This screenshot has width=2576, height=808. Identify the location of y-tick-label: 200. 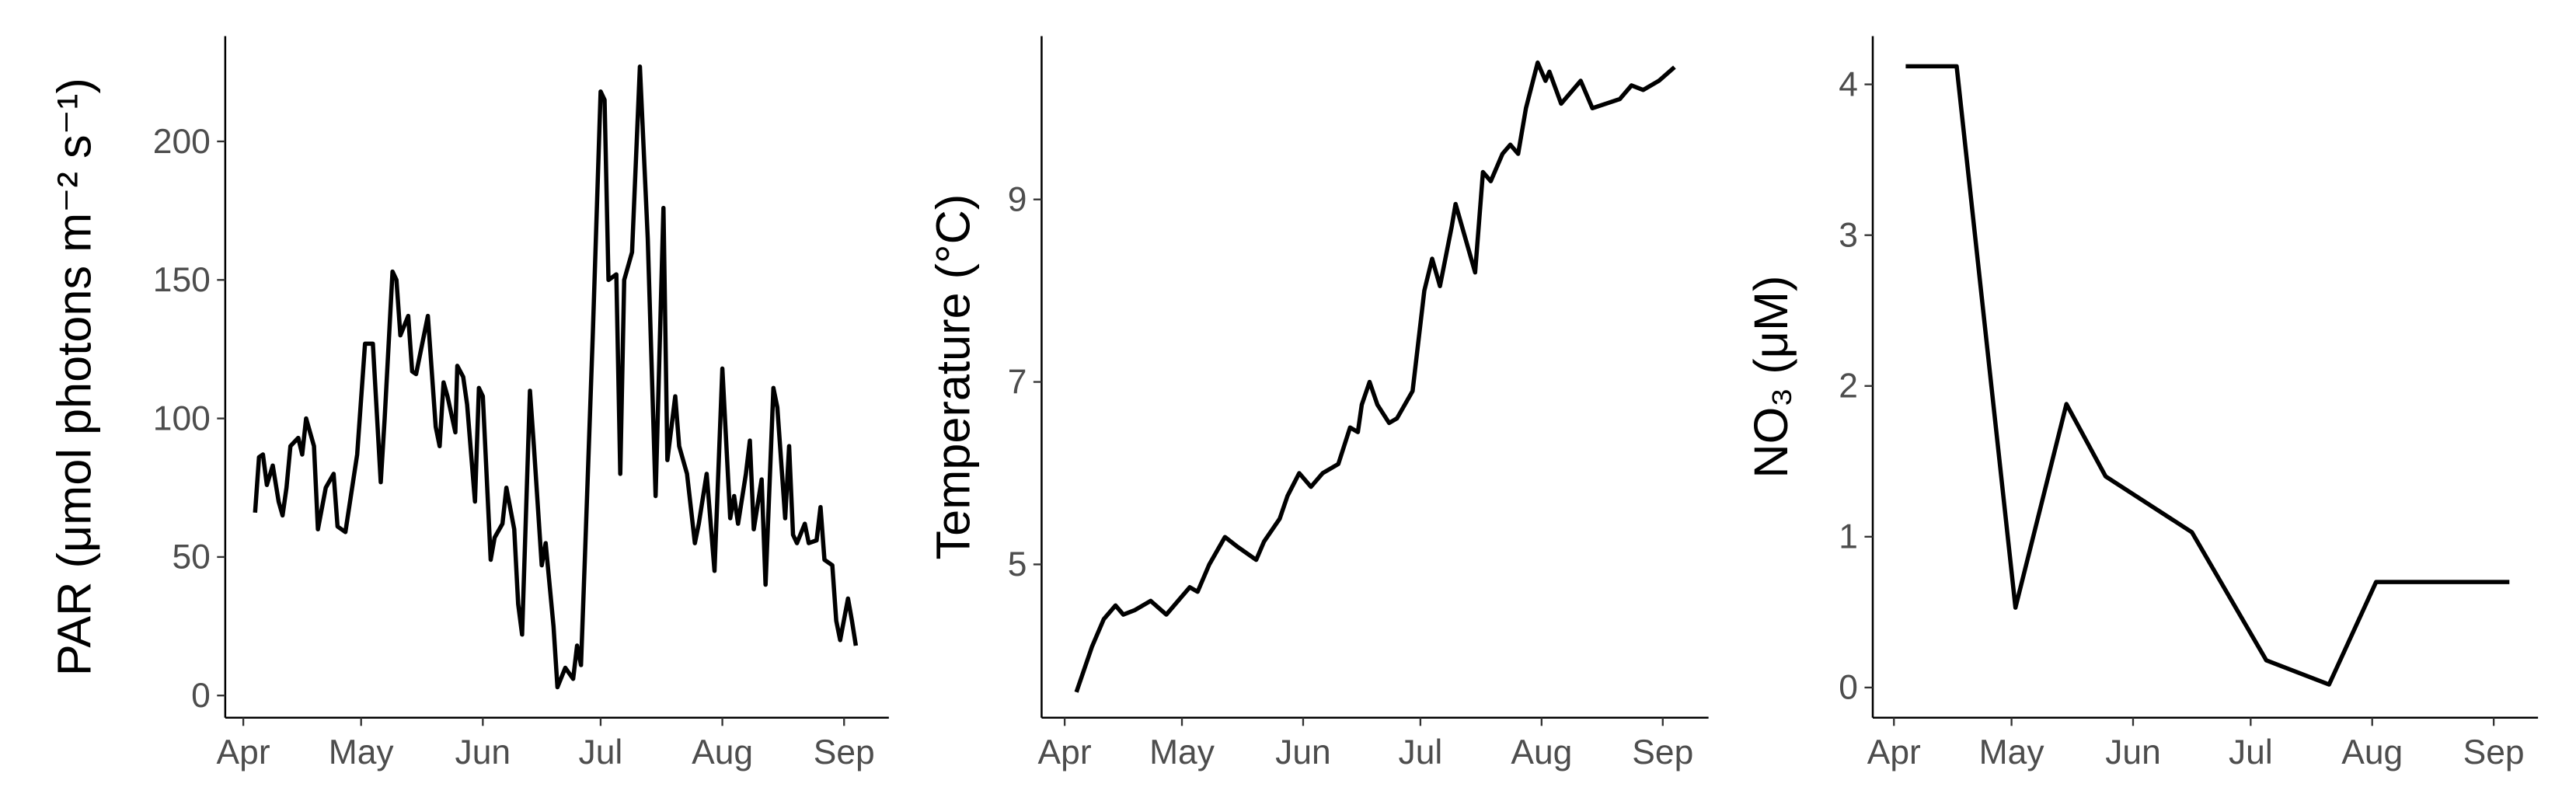
(182, 142).